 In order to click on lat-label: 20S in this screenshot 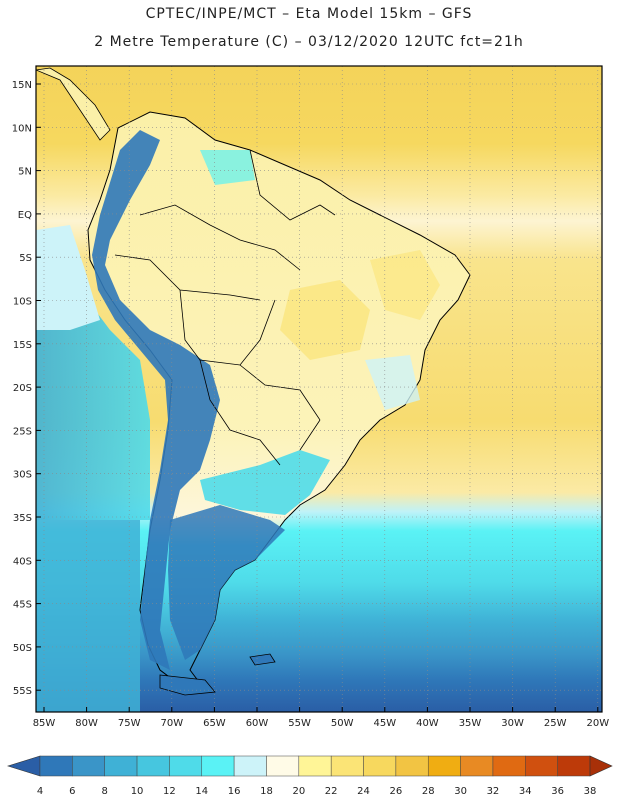, I will do `click(22, 388)`.